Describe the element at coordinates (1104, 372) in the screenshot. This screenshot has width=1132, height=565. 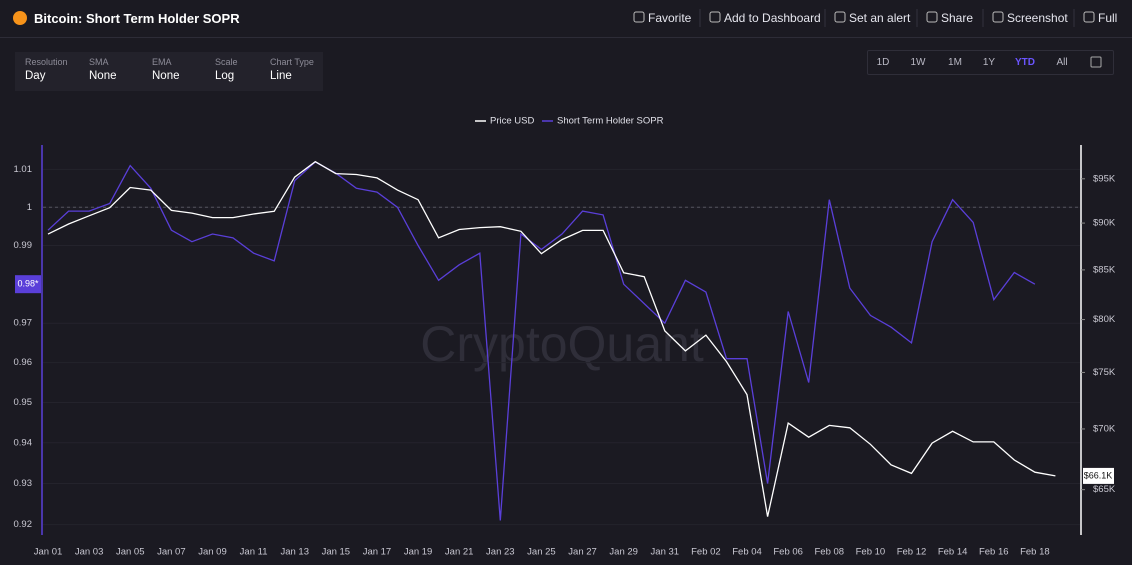
I see `y2-tick-label: $75K` at that location.